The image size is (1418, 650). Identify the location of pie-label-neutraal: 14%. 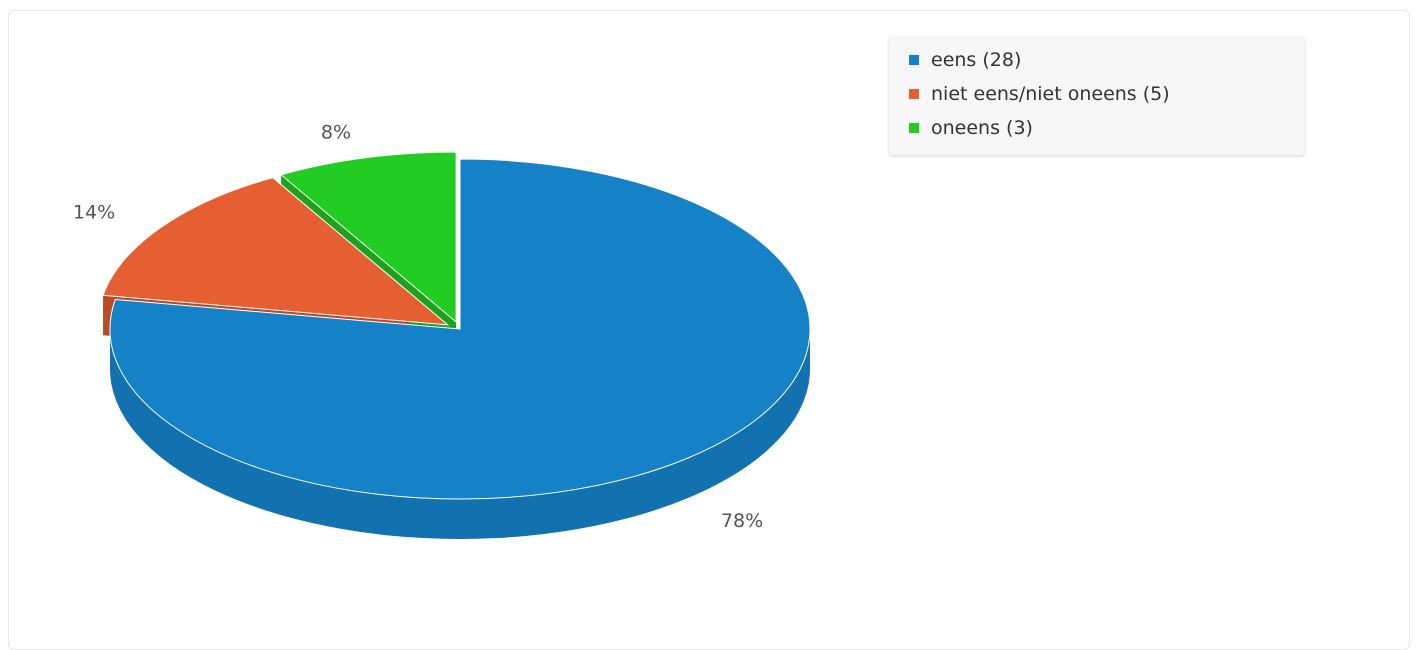
(94, 213).